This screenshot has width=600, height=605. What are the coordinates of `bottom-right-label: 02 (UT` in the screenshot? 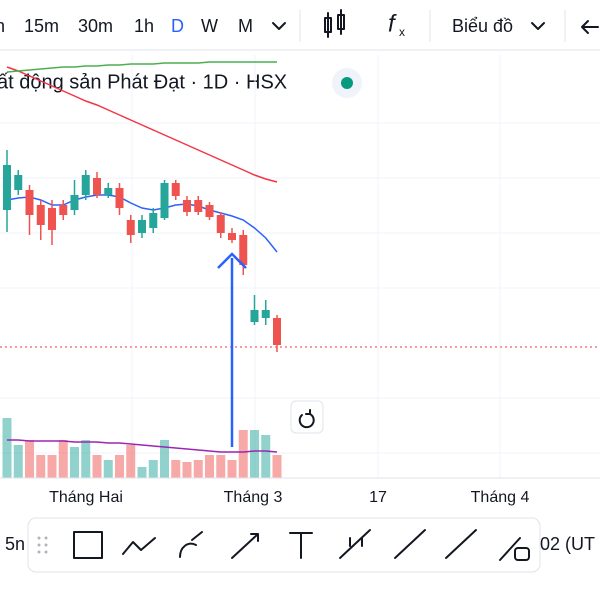 It's located at (567, 544).